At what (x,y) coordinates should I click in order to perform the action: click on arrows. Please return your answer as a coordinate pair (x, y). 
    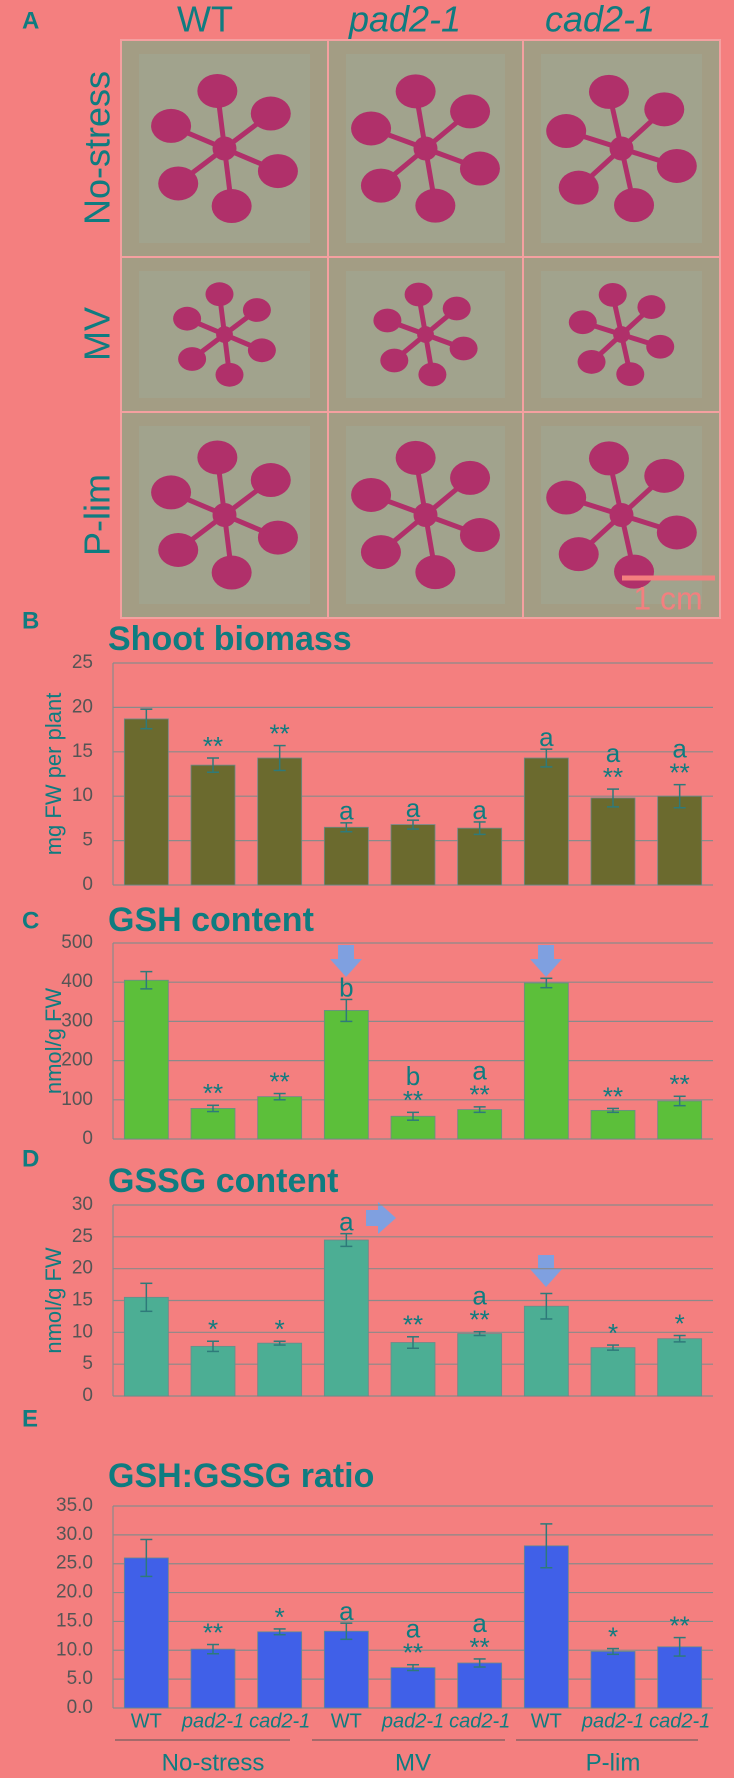
    Looking at the image, I should click on (446, 1116).